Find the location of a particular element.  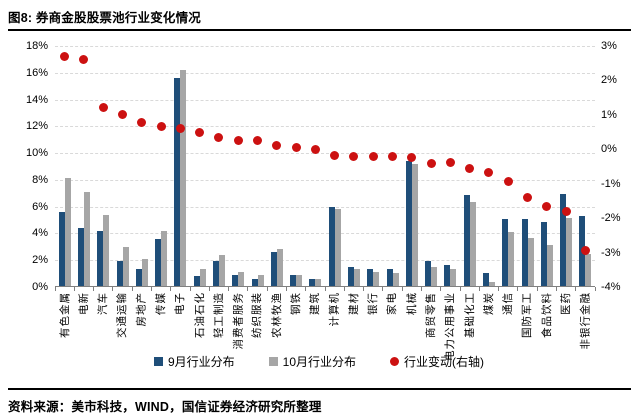

right-axis-tick-label: 2% is located at coordinates (609, 80).